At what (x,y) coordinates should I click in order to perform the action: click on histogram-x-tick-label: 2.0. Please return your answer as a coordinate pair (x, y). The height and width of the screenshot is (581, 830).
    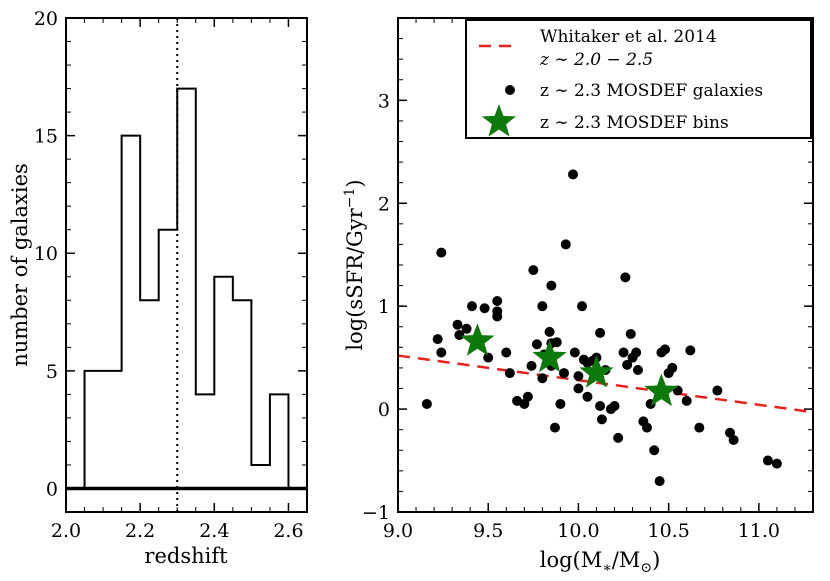
    Looking at the image, I should click on (66, 531).